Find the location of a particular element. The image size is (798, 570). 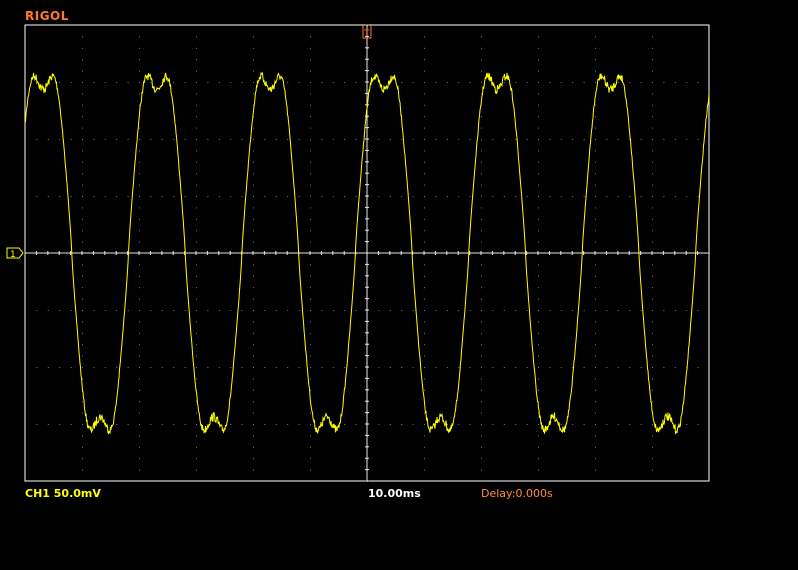

svg-text: 1 is located at coordinates (13, 255).